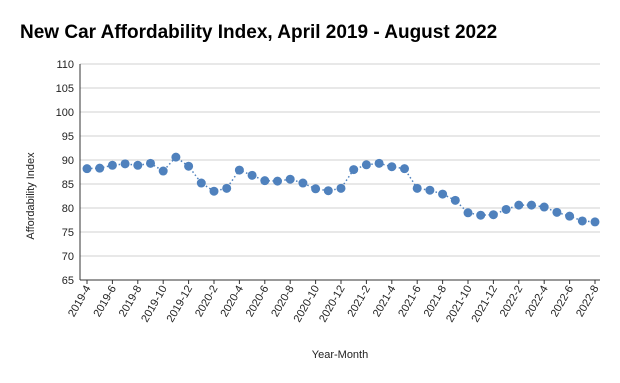  I want to click on x-tick-label: 2022-8, so click(588, 302).